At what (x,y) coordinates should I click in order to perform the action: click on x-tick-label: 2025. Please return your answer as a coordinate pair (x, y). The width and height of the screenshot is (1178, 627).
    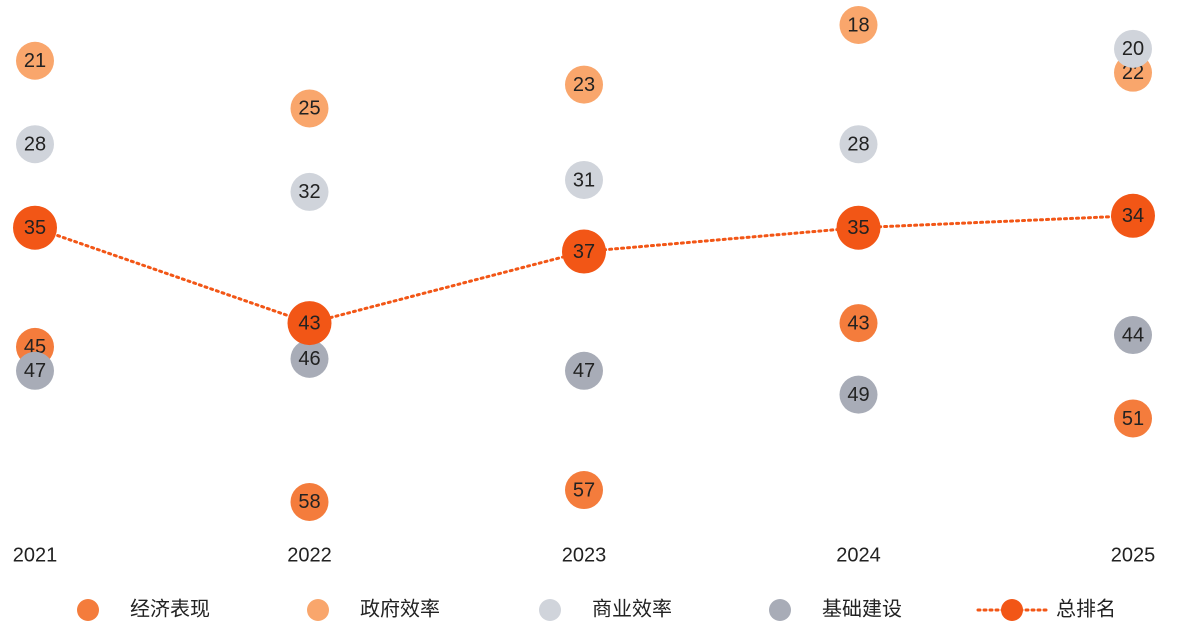
    Looking at the image, I should click on (1133, 555).